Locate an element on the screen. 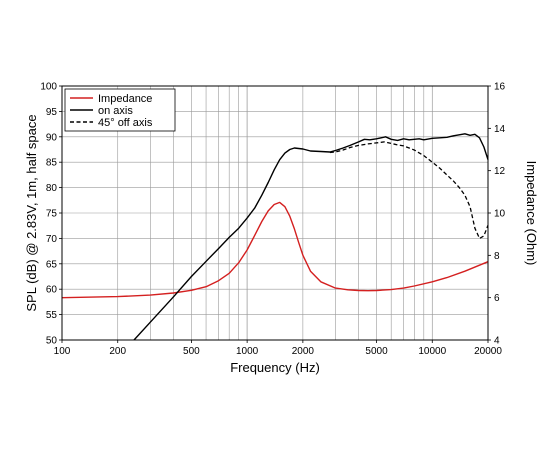 The height and width of the screenshot is (450, 550). y-tick-label-left: 50 is located at coordinates (52, 341).